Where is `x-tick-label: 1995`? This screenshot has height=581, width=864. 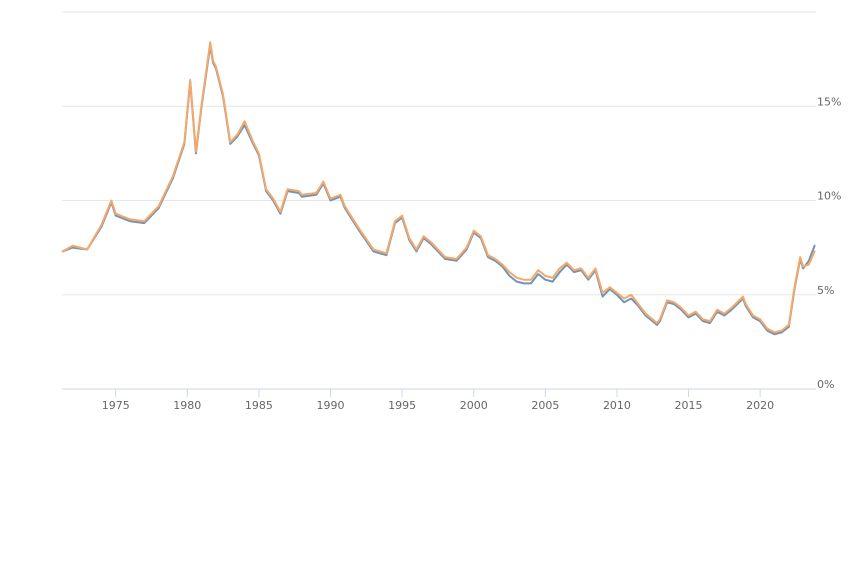 x-tick-label: 1995 is located at coordinates (402, 405).